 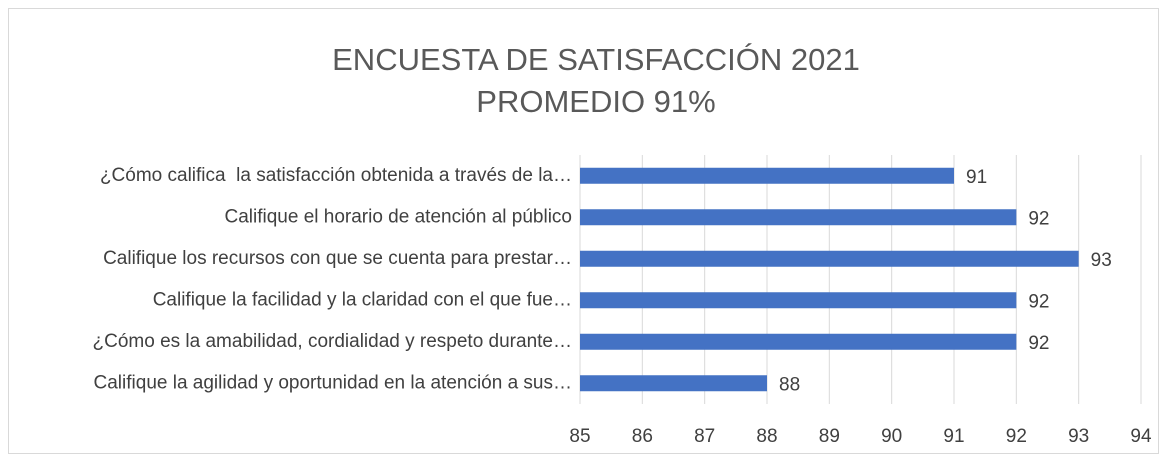 I want to click on x-tick-label: 93, so click(x=1078, y=436).